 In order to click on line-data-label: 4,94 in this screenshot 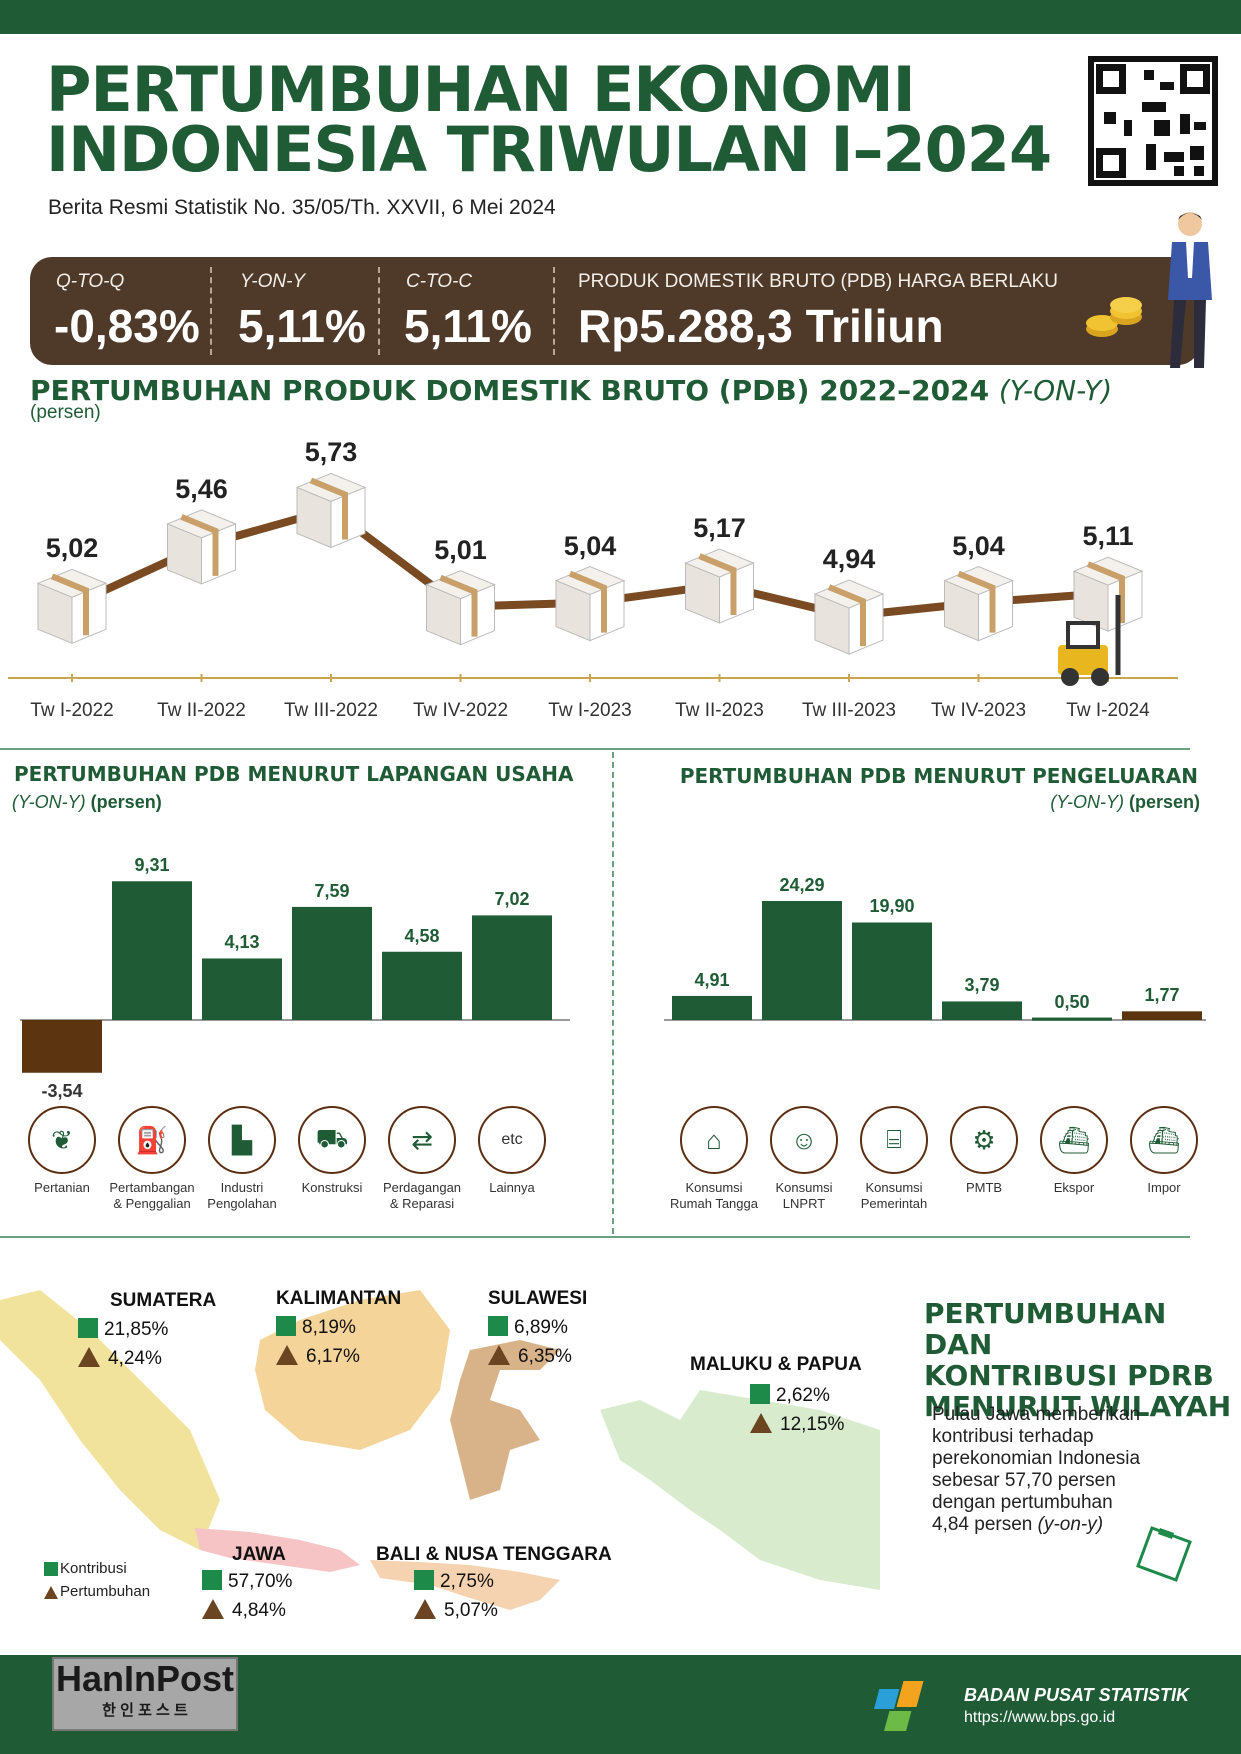, I will do `click(849, 559)`.